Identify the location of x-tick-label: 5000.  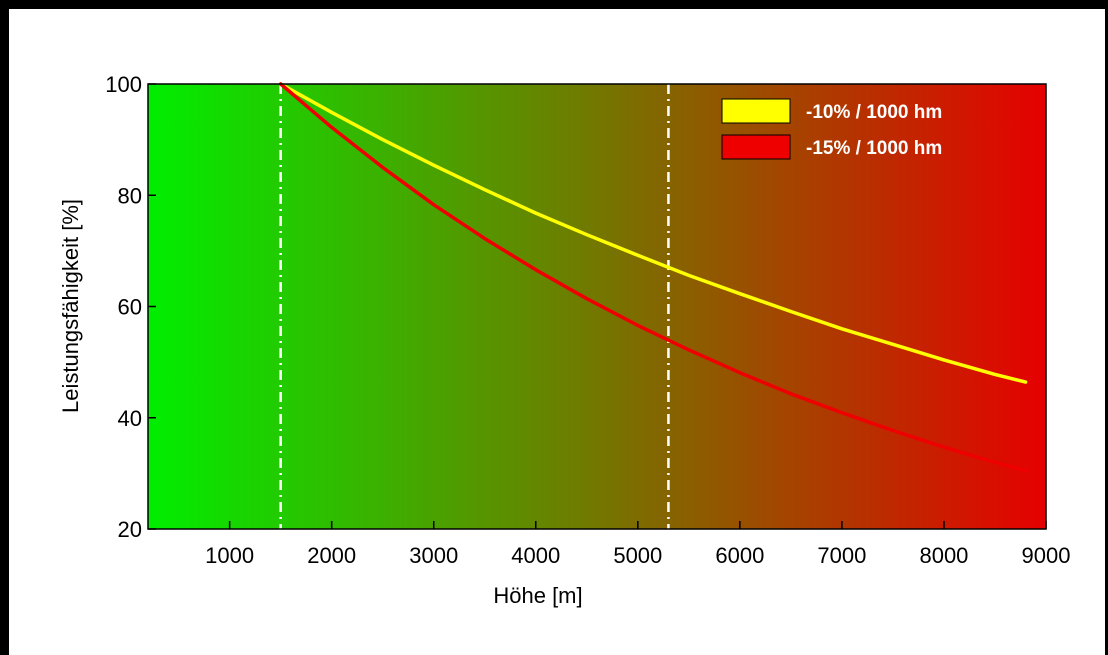
(637, 555).